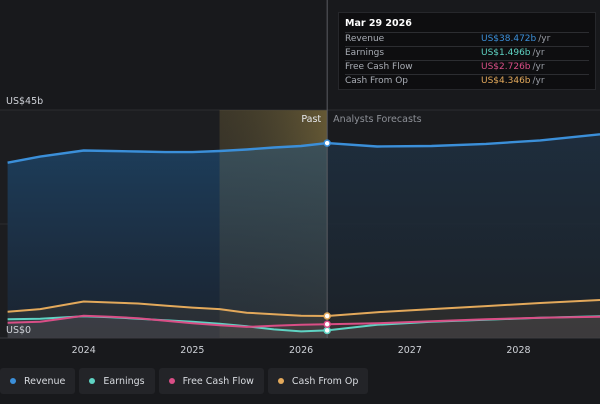 Image resolution: width=600 pixels, height=404 pixels. What do you see at coordinates (467, 81) in the screenshot?
I see `tooltip-row-cash-from-op: Cash From Op US$4.346b /yr` at bounding box center [467, 81].